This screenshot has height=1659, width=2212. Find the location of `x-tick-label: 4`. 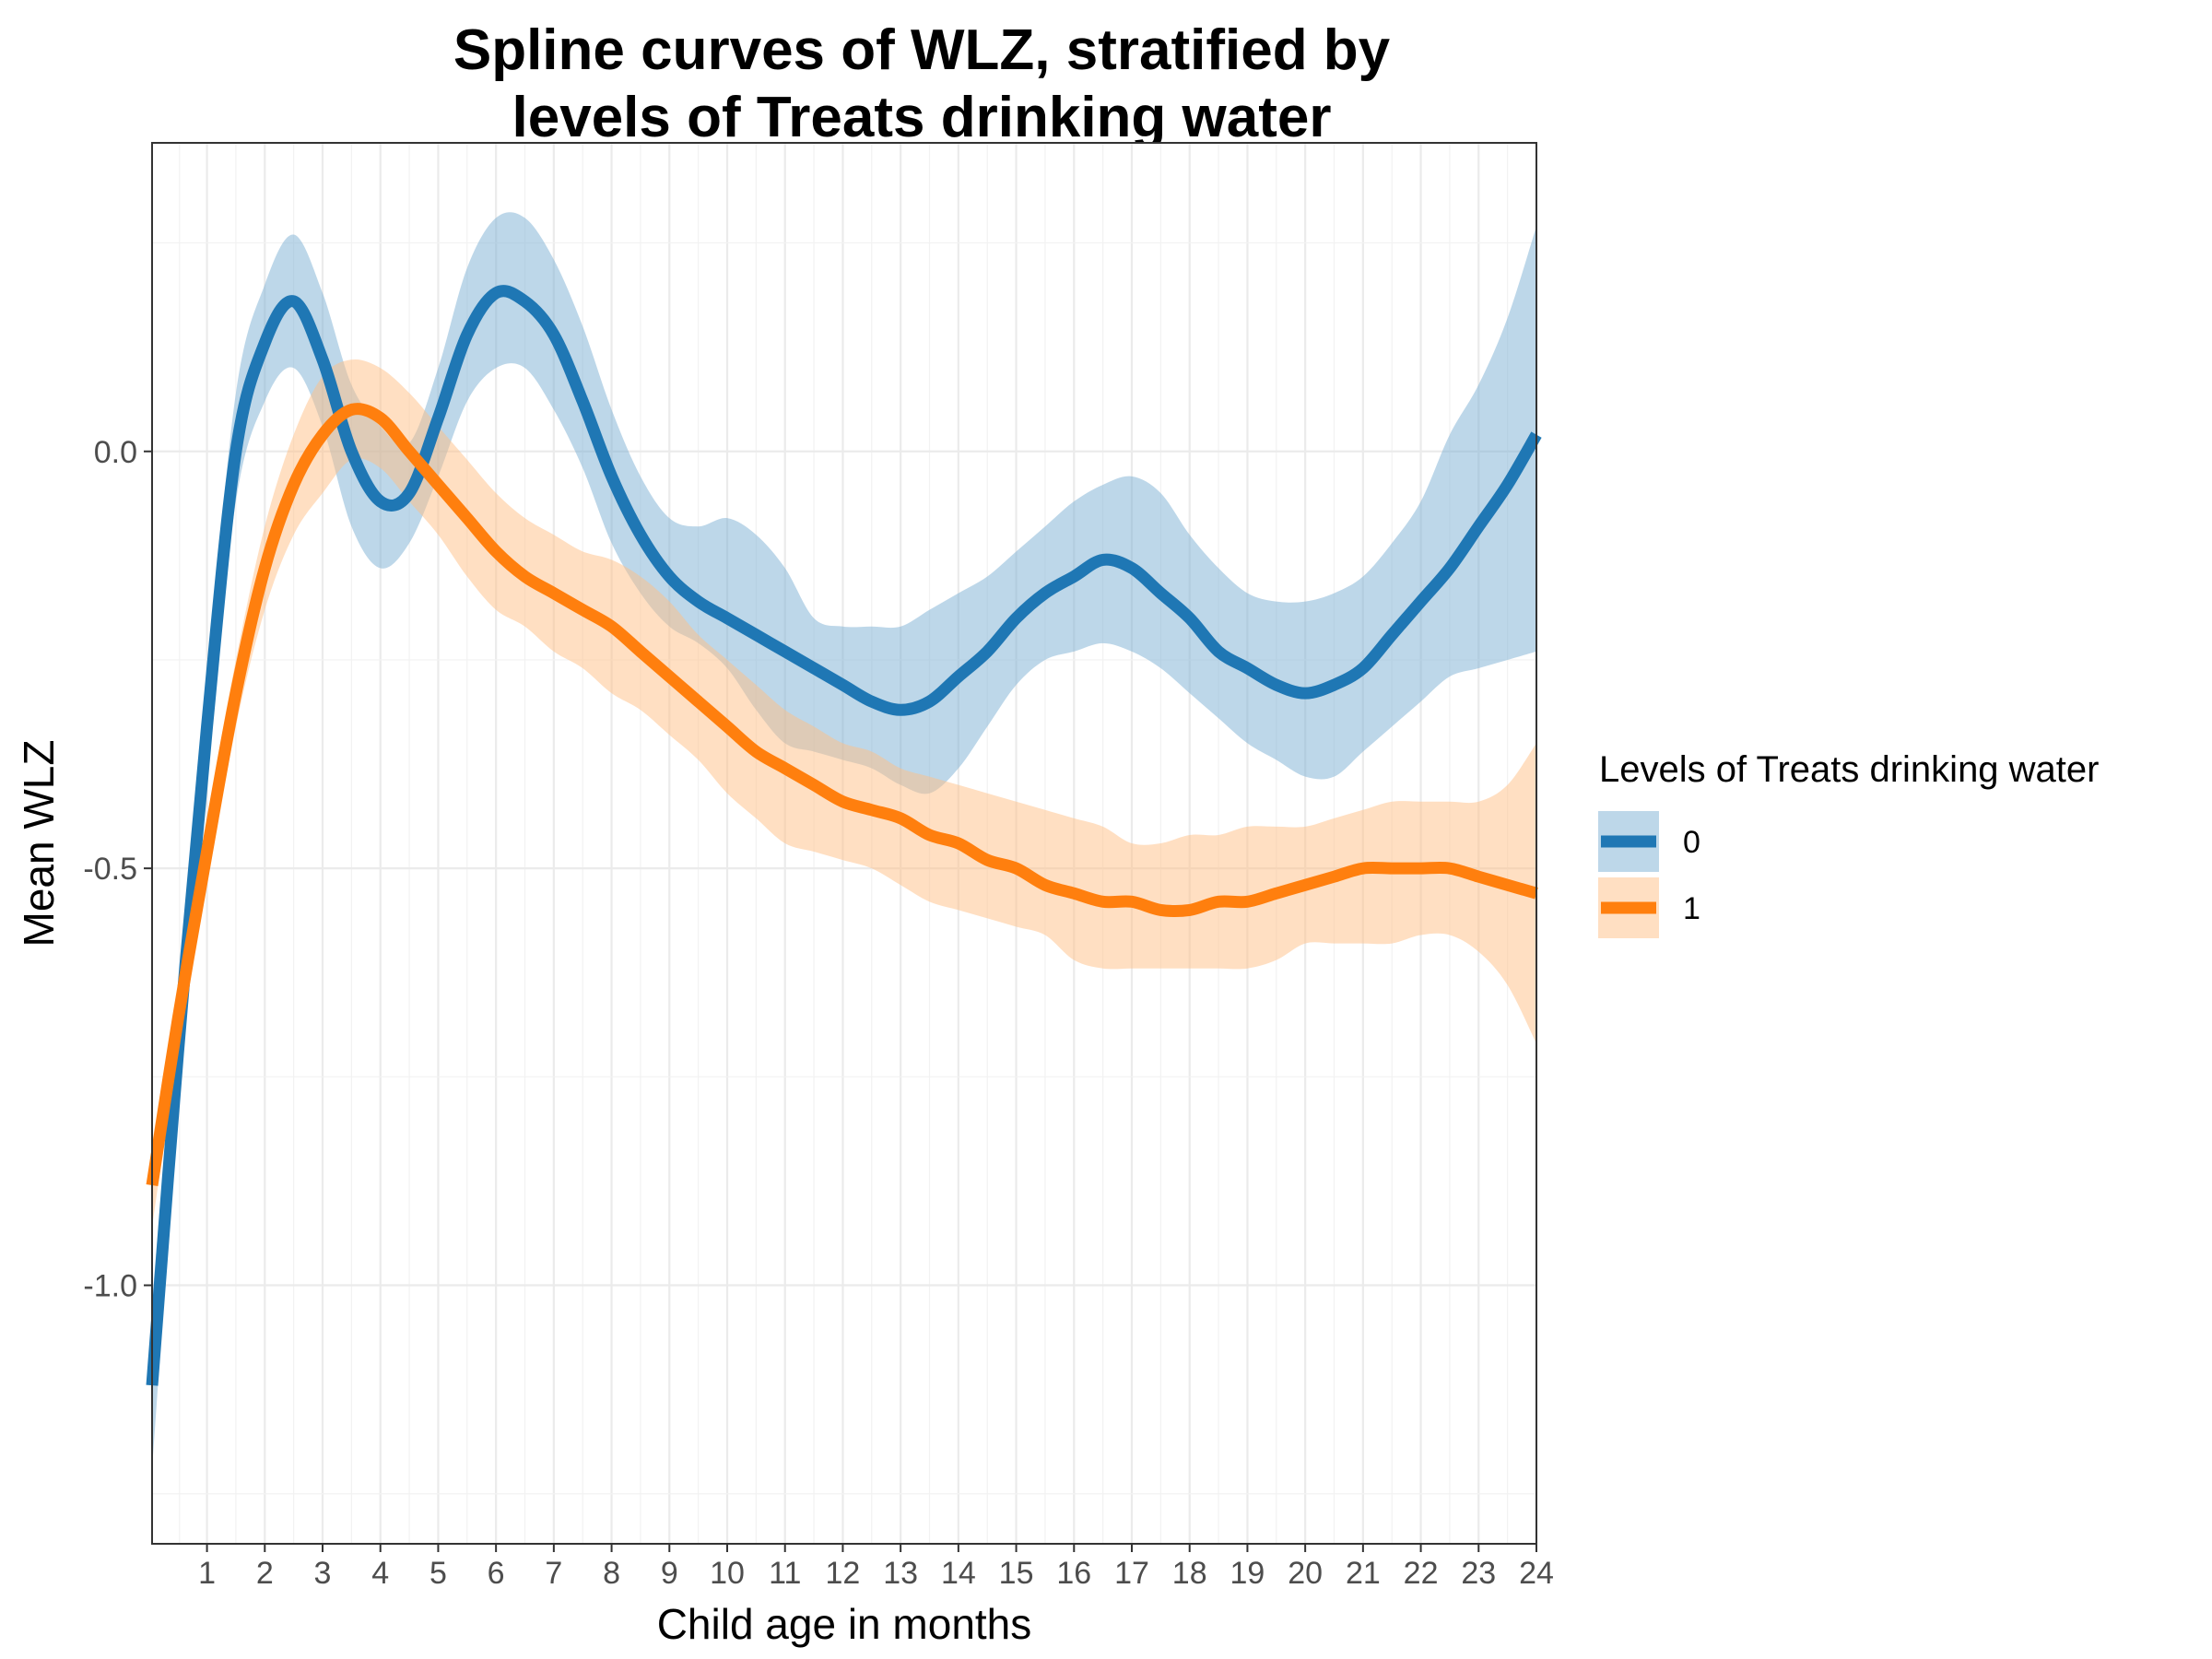

x-tick-label: 4 is located at coordinates (380, 1573).